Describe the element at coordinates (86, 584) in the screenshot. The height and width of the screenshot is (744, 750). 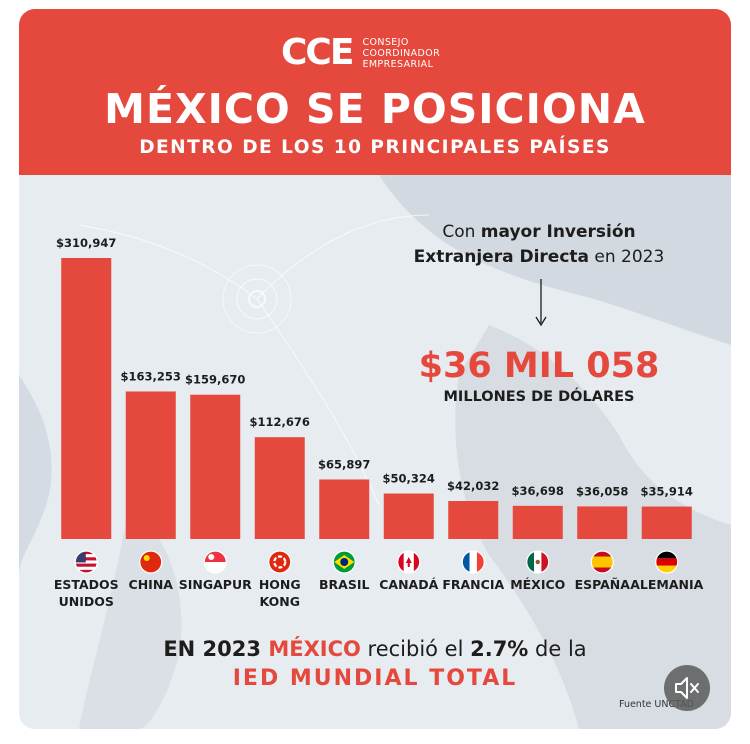
I see `category-label: ESTADOS` at that location.